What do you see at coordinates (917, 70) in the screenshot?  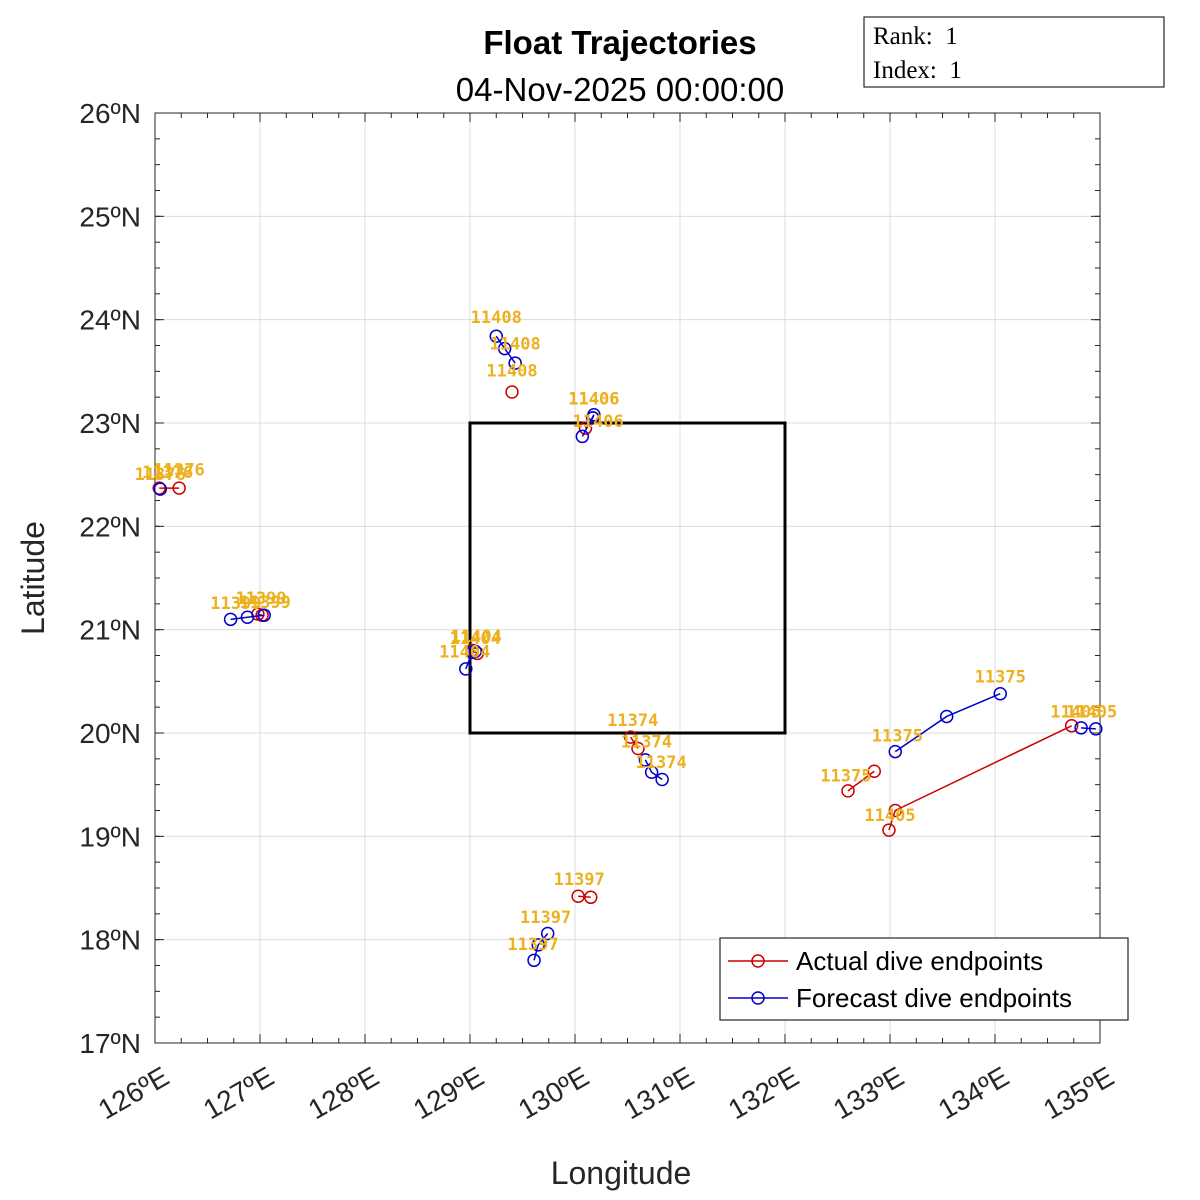 I see `info-index: Index: 1` at bounding box center [917, 70].